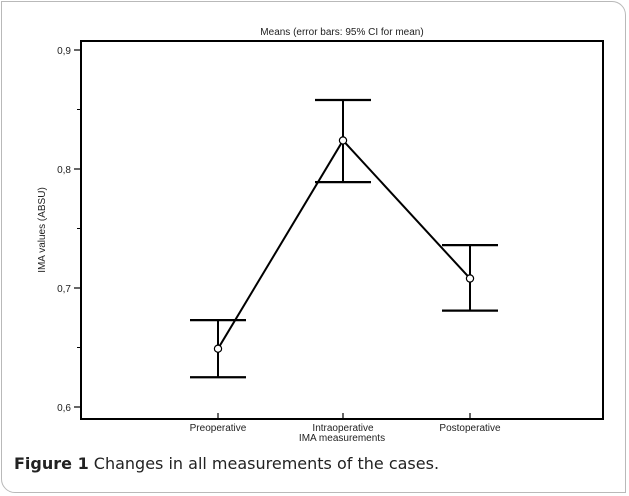  Describe the element at coordinates (69, 230) in the screenshot. I see `y-axis: 0,6 0,7 0,8 0,9` at that location.